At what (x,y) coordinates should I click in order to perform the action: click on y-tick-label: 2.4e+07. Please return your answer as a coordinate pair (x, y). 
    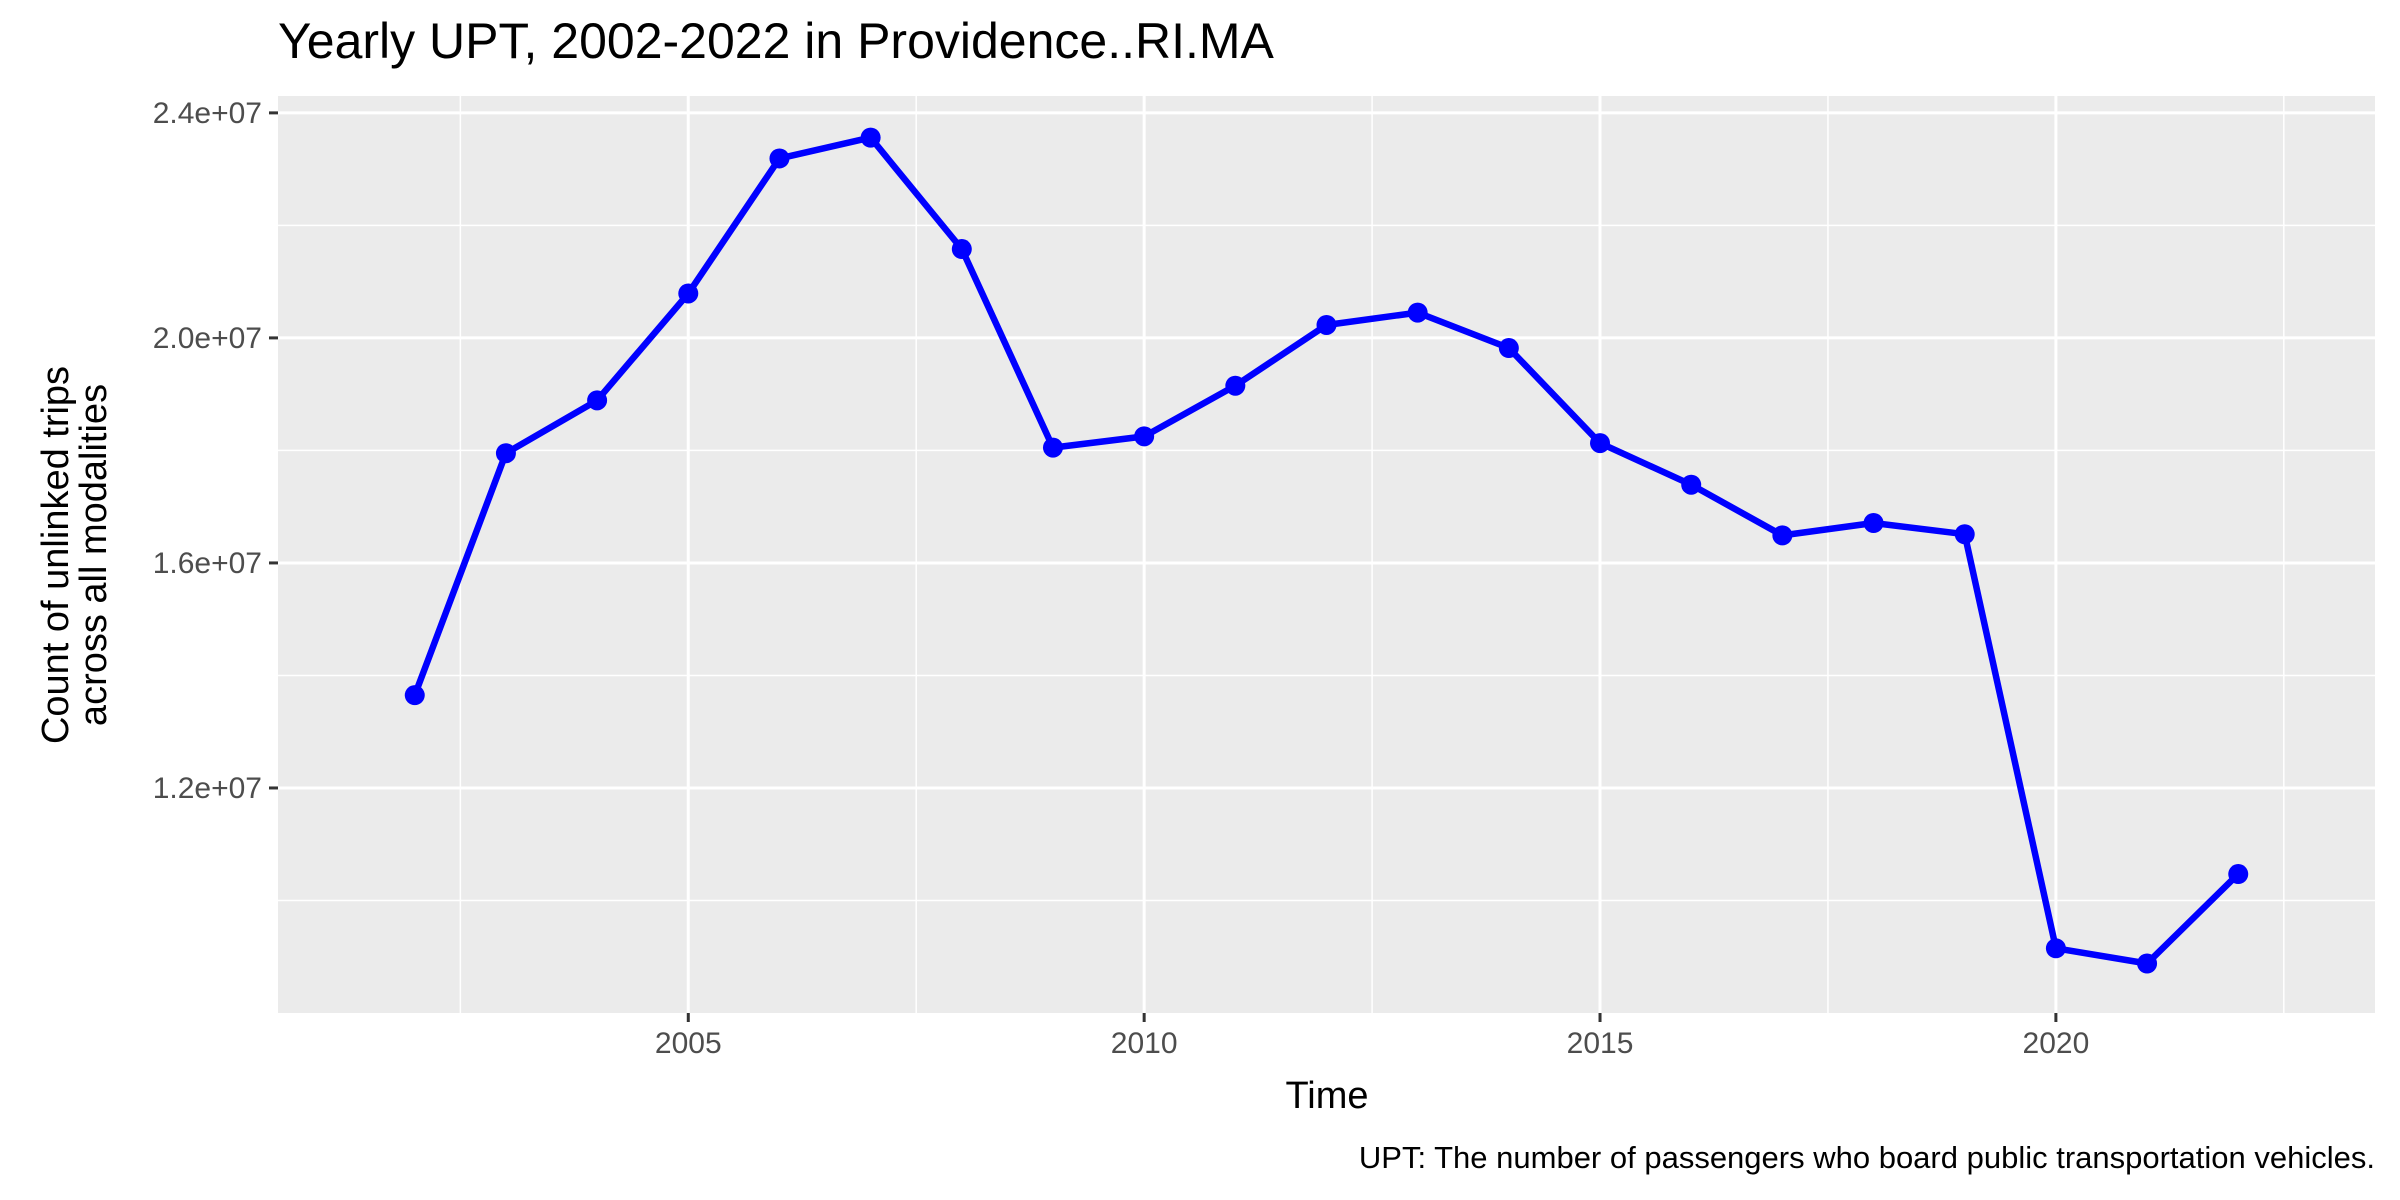
    Looking at the image, I should click on (207, 113).